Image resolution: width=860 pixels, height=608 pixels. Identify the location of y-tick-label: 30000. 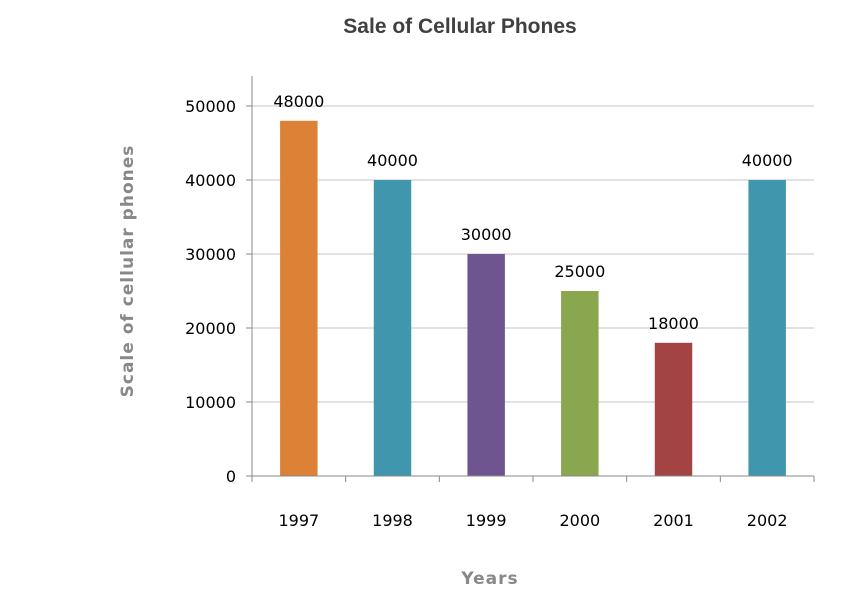
(210, 254).